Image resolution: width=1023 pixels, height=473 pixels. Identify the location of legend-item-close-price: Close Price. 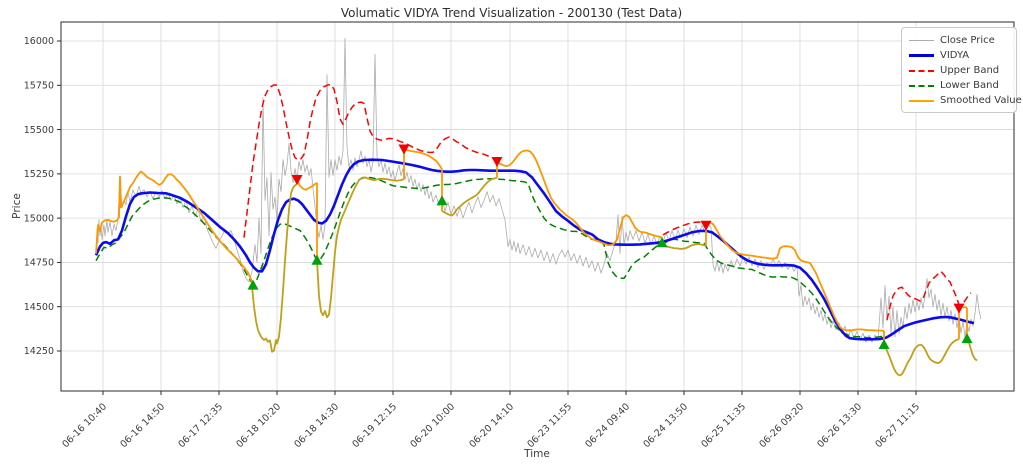
(959, 40).